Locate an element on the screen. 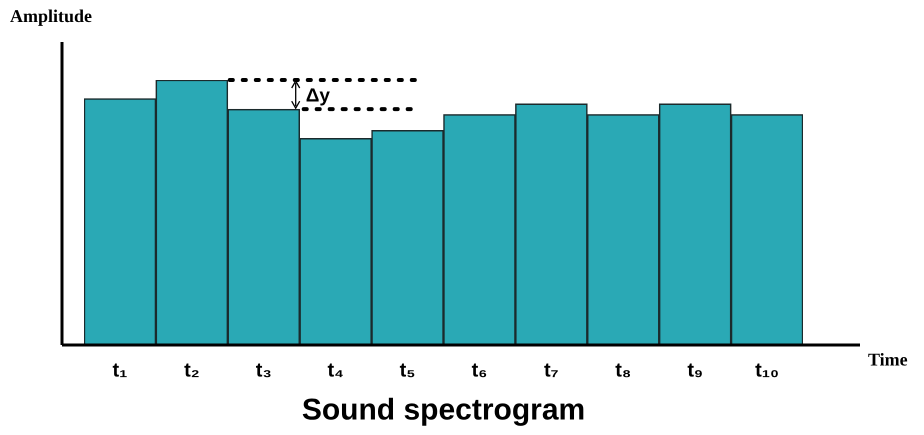 Image resolution: width=924 pixels, height=435 pixels. x-axis-title: Time is located at coordinates (888, 360).